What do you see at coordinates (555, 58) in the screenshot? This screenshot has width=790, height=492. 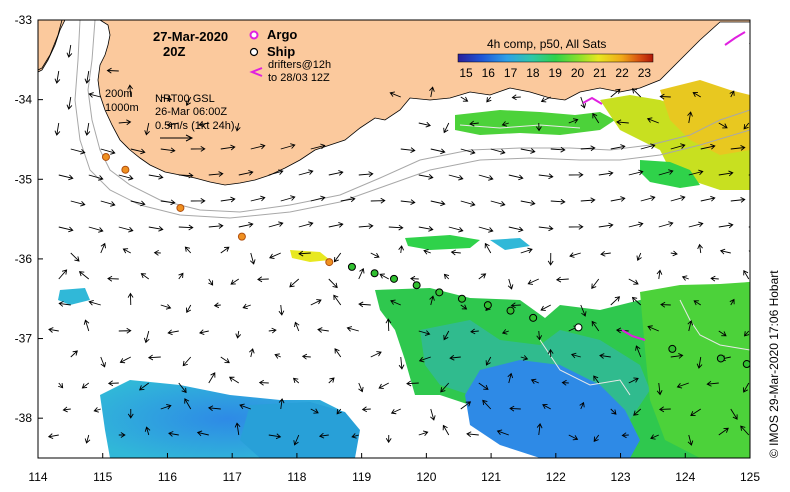 I see `colorbar` at bounding box center [555, 58].